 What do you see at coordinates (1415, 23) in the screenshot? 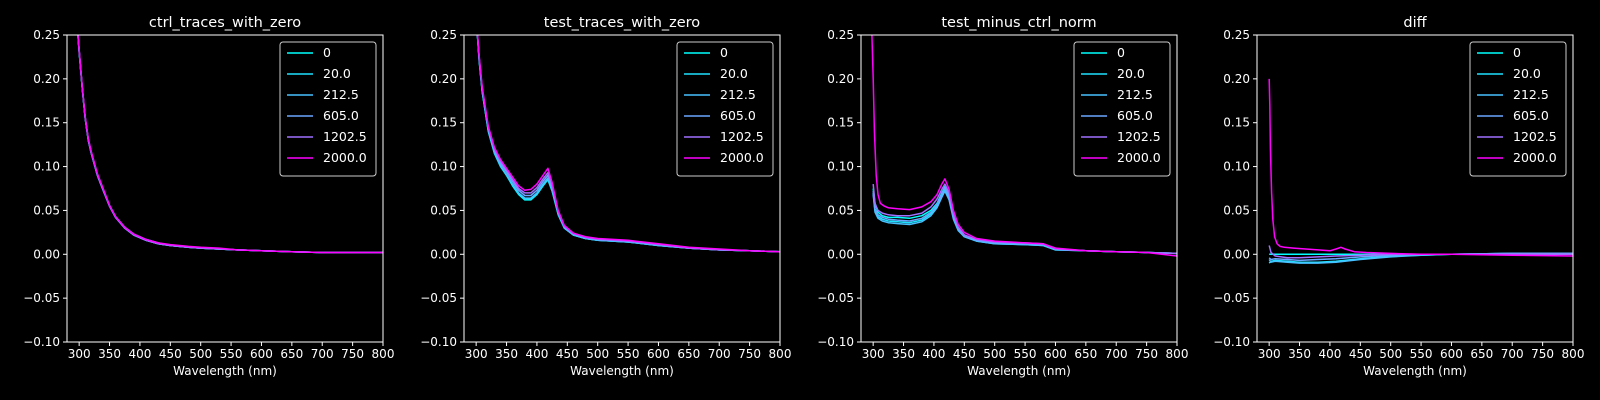
I see `chart-title: diff` at bounding box center [1415, 23].